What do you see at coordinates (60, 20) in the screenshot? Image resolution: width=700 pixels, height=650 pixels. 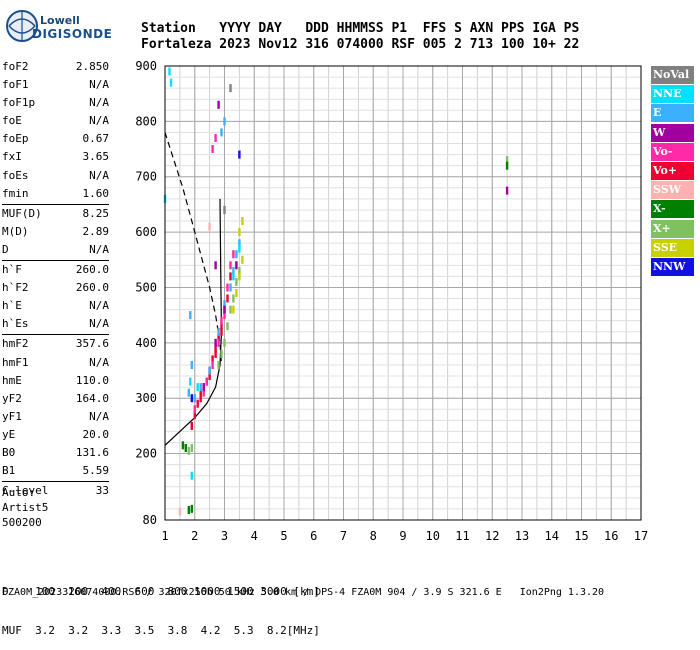 I see `logo-lowell-text: Lowell` at bounding box center [60, 20].